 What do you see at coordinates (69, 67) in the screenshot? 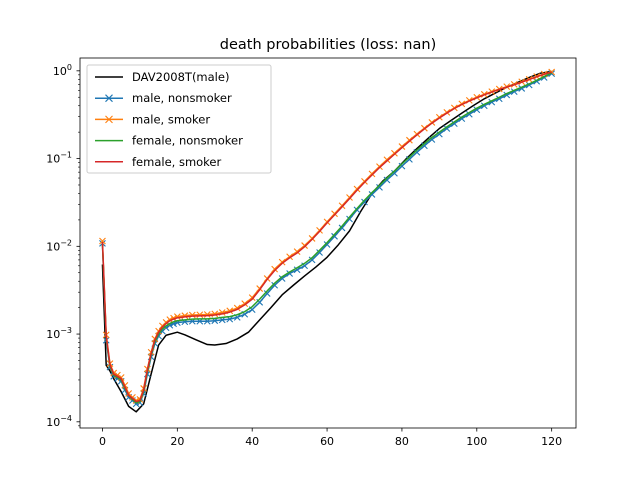
I see `y-tick-exponent: 0` at bounding box center [69, 67].